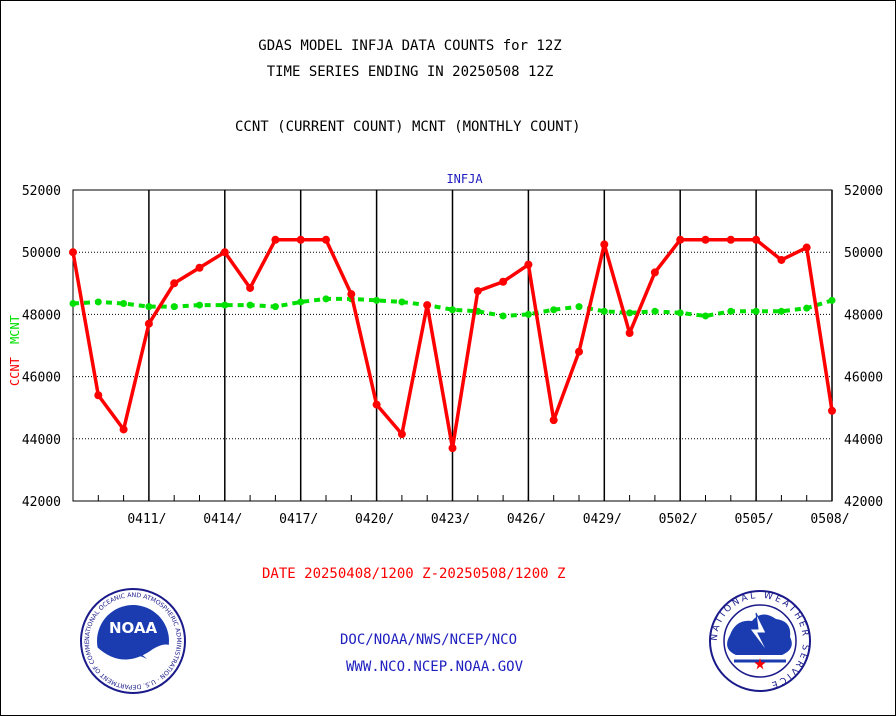  Describe the element at coordinates (464, 179) in the screenshot. I see `plot-title: INFJA` at that location.